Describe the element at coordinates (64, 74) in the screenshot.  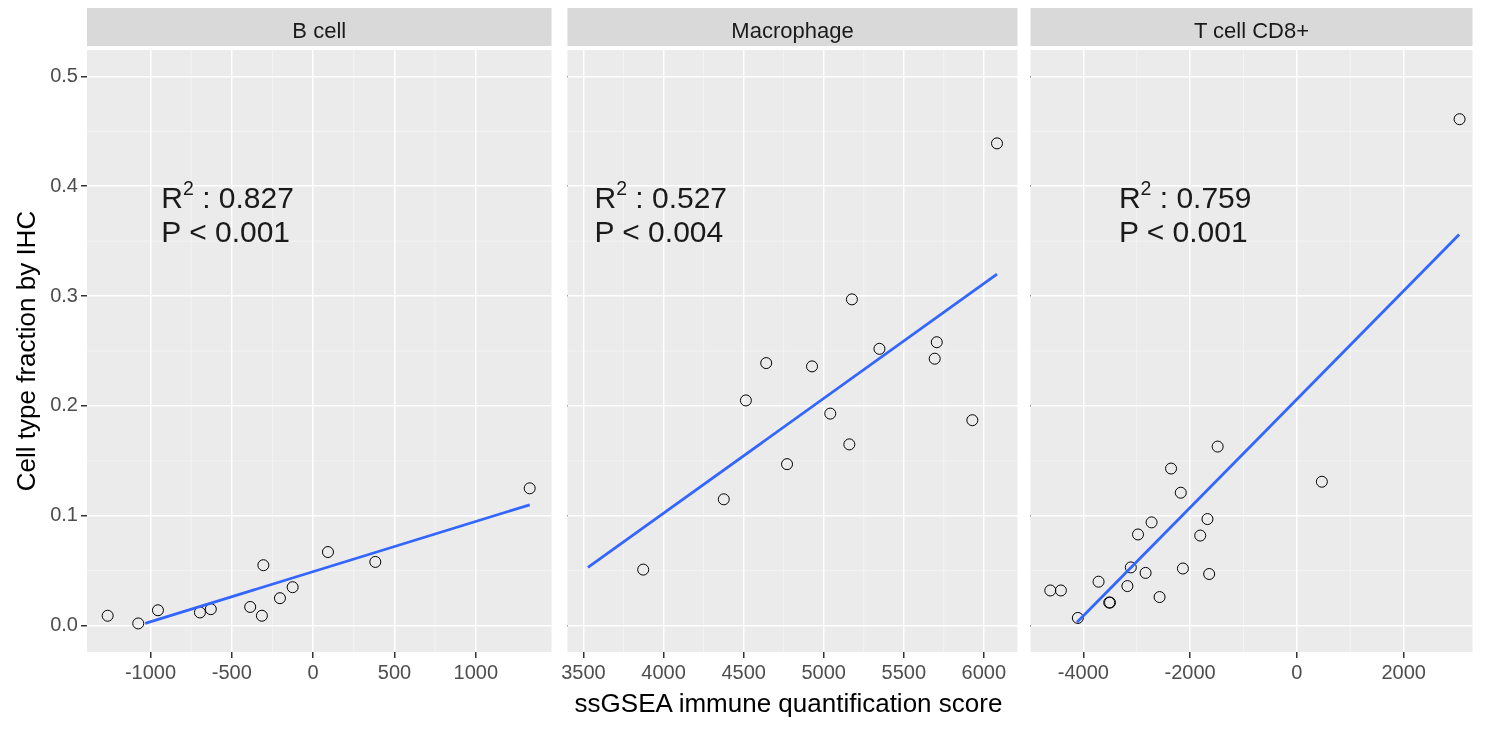
I see `y-tick-label: 0.5` at that location.